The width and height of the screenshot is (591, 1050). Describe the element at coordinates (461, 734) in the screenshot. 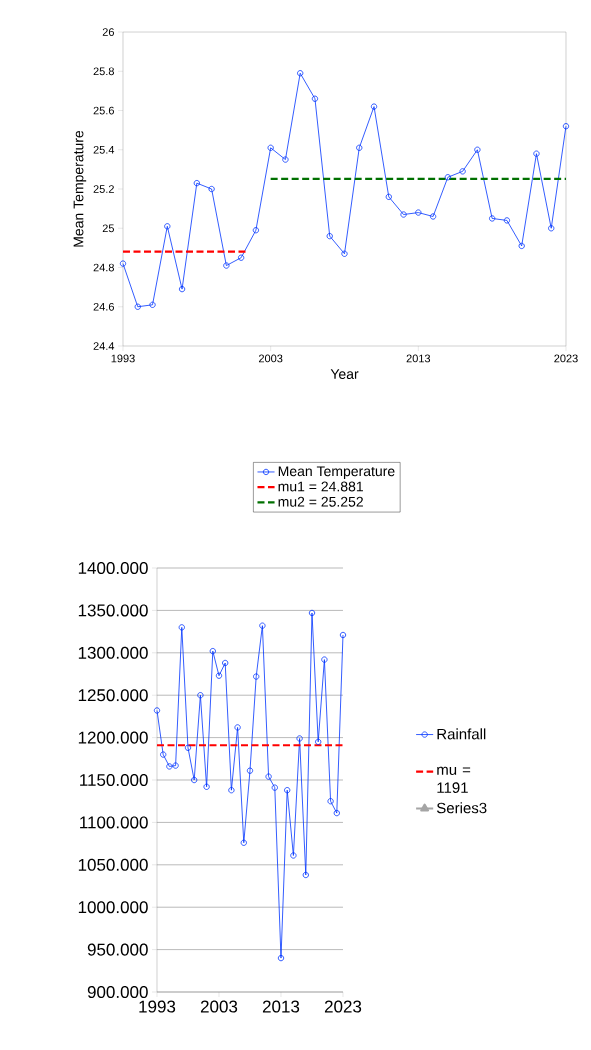

I see `legend-label: Rainfall` at that location.